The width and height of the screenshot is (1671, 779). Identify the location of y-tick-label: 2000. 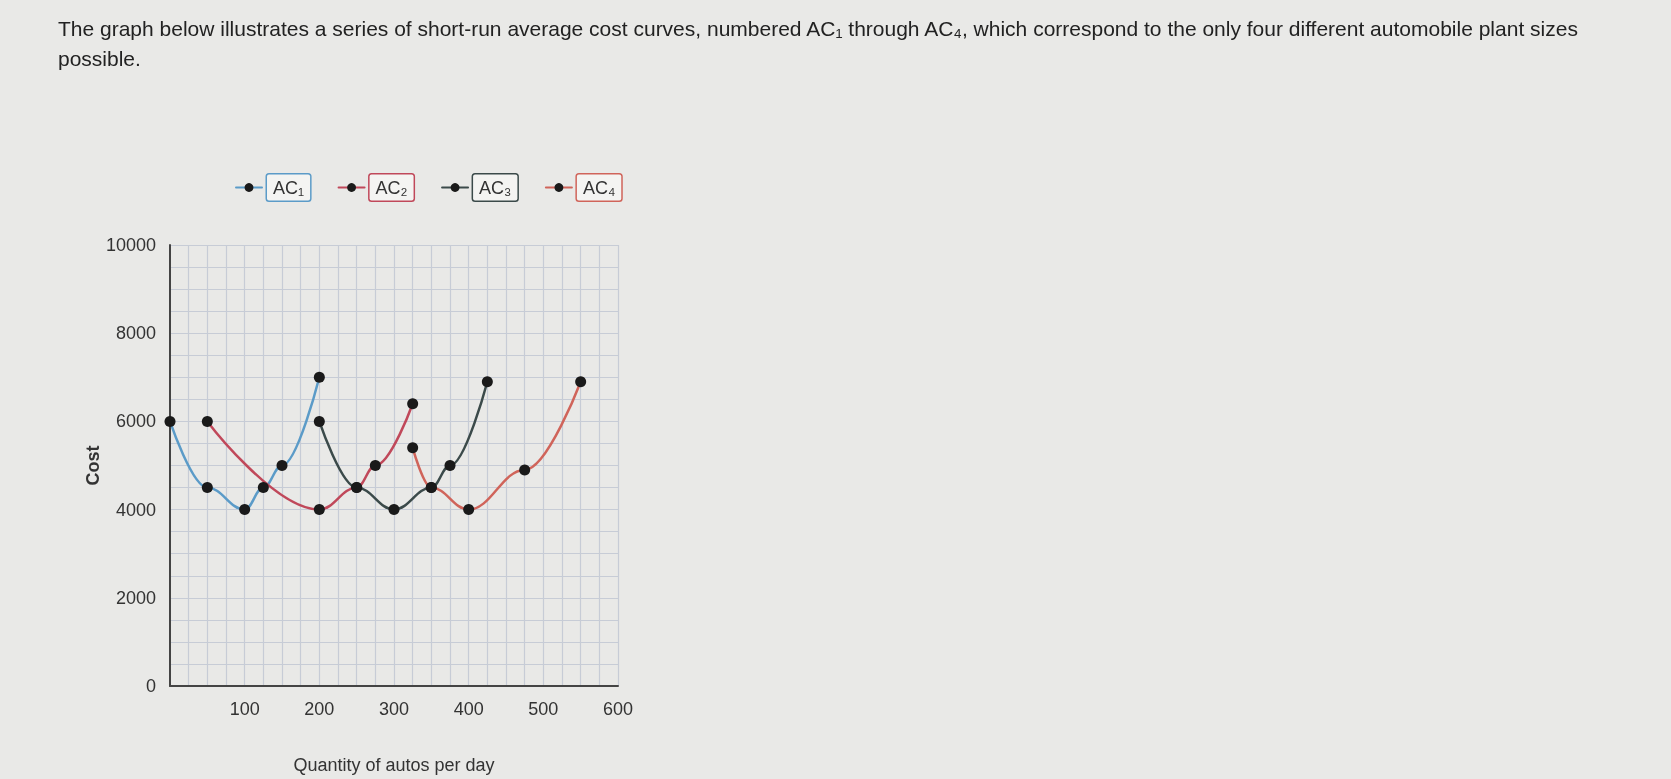
(135, 597).